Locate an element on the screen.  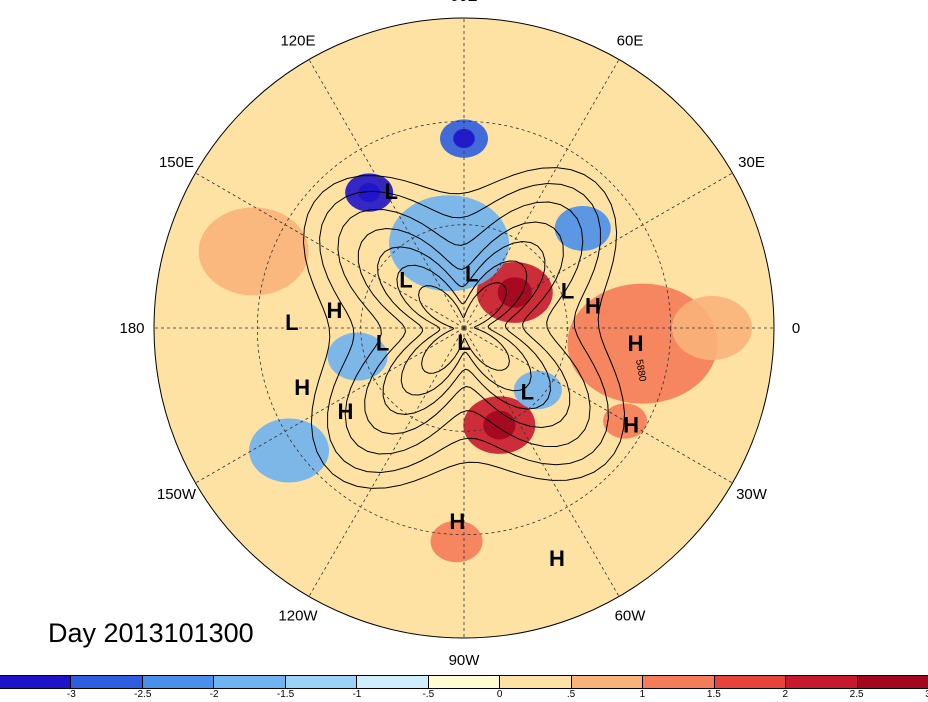
longitude-label: 60W is located at coordinates (631, 616).